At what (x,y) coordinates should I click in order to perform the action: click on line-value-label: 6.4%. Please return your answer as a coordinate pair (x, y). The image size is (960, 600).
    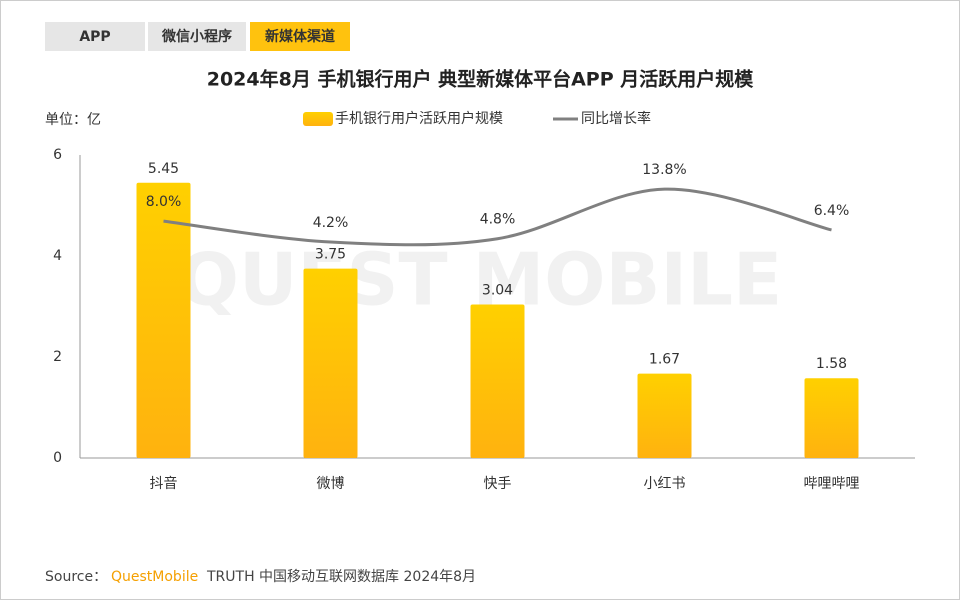
    Looking at the image, I should click on (832, 211).